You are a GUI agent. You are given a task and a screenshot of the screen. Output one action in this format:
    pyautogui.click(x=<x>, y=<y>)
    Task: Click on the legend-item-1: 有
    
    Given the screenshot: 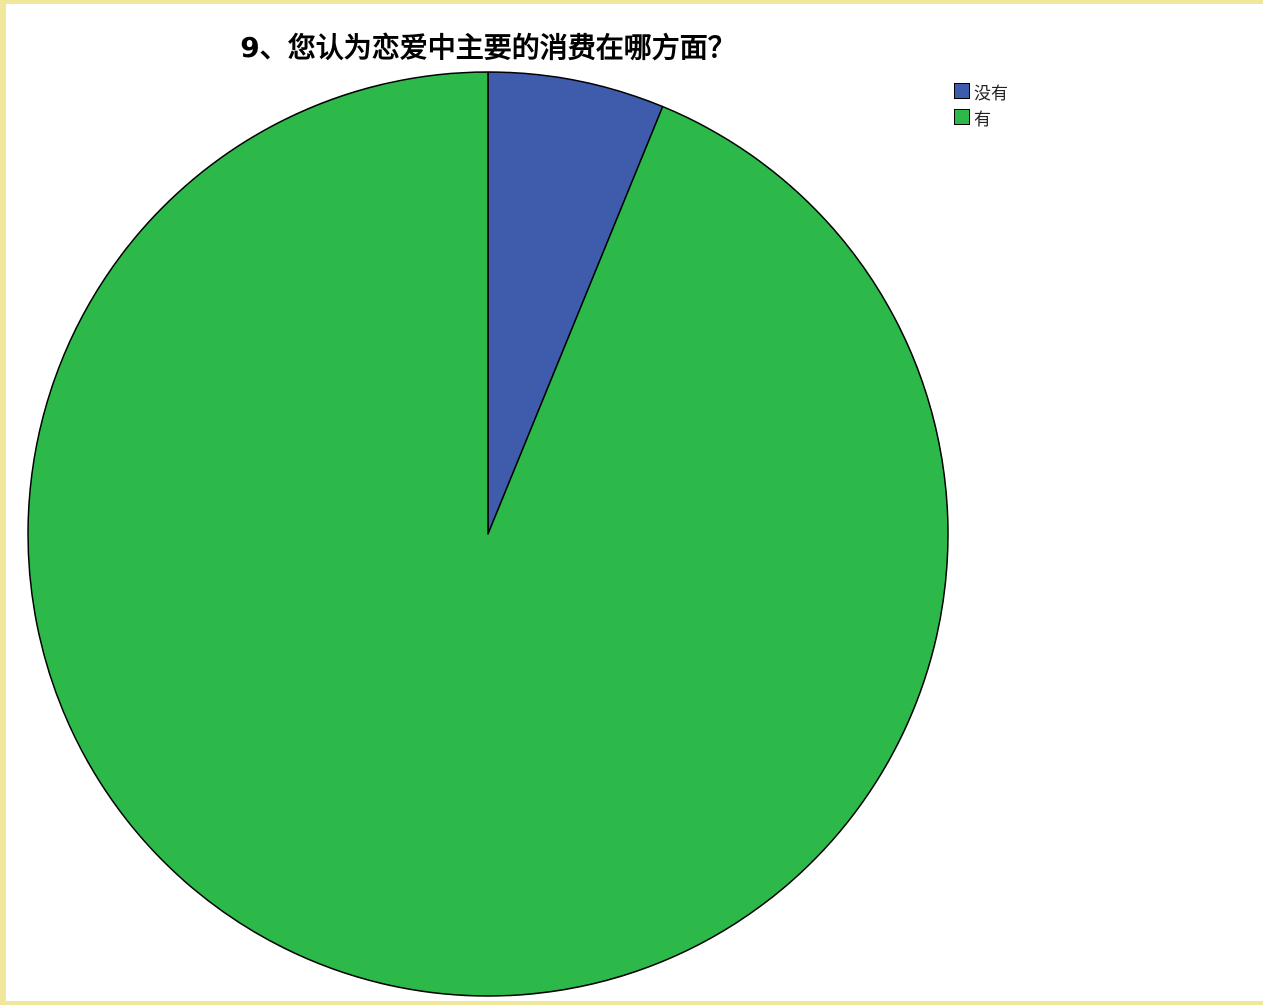 What is the action you would take?
    pyautogui.click(x=981, y=117)
    